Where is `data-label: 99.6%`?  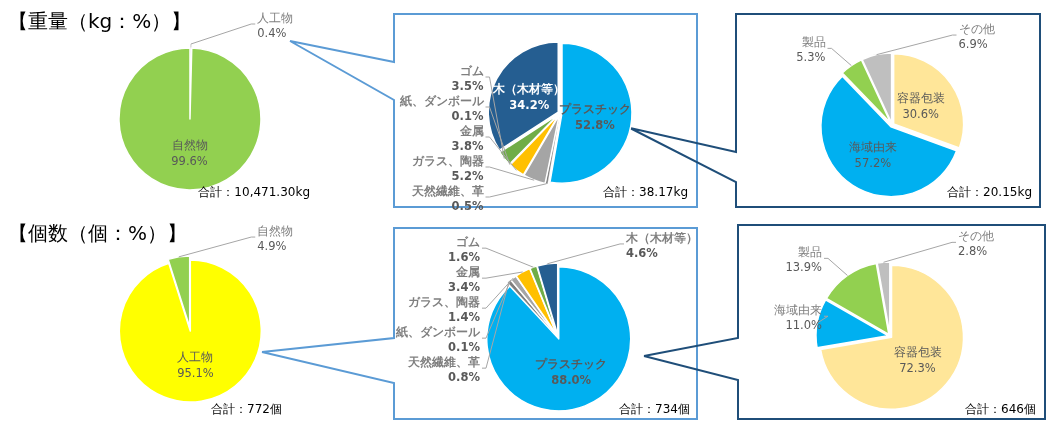
data-label: 99.6% is located at coordinates (189, 161).